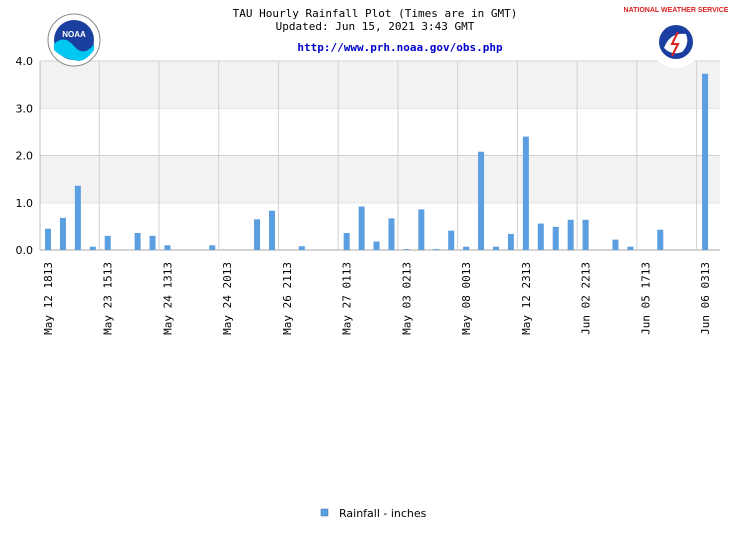  Describe the element at coordinates (383, 513) in the screenshot. I see `legend-label: Rainfall - inches` at that location.